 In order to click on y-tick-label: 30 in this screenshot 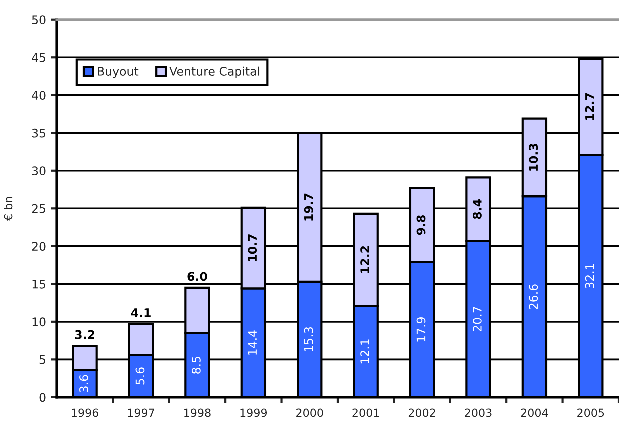, I will do `click(39, 171)`.